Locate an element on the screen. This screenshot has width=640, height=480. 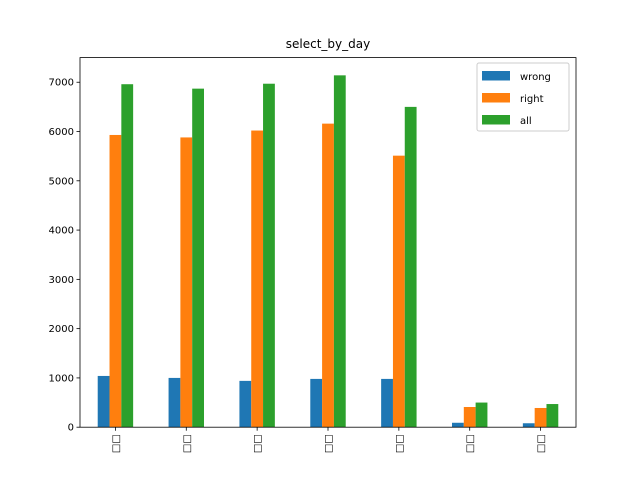
x-tick-label-3: □□ is located at coordinates (329, 443).